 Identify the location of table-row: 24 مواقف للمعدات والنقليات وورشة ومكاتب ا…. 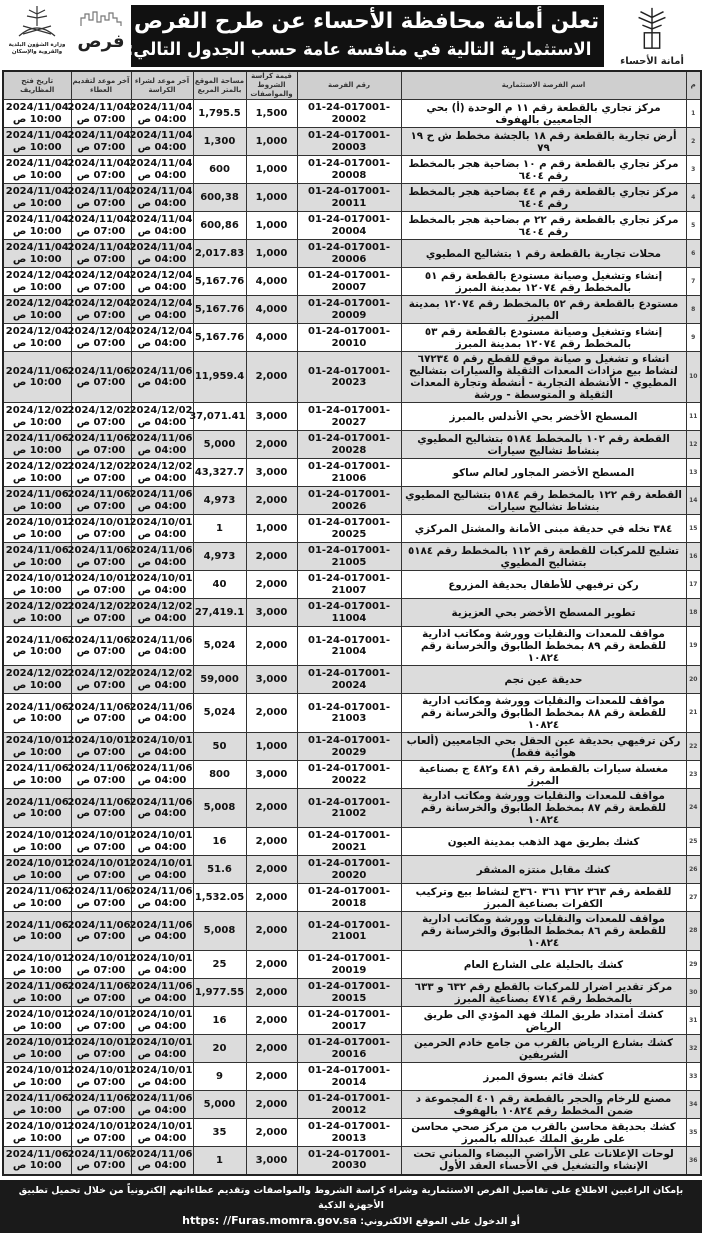
(352, 808).